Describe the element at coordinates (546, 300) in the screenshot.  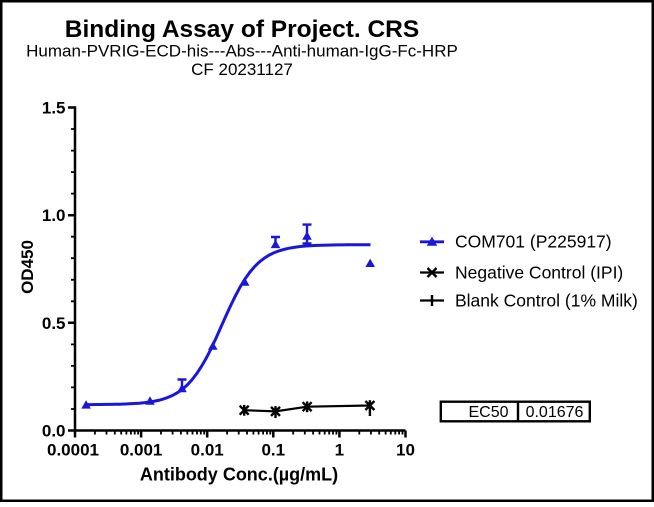
I see `svg-text: Blank Control (1% Milk)` at that location.